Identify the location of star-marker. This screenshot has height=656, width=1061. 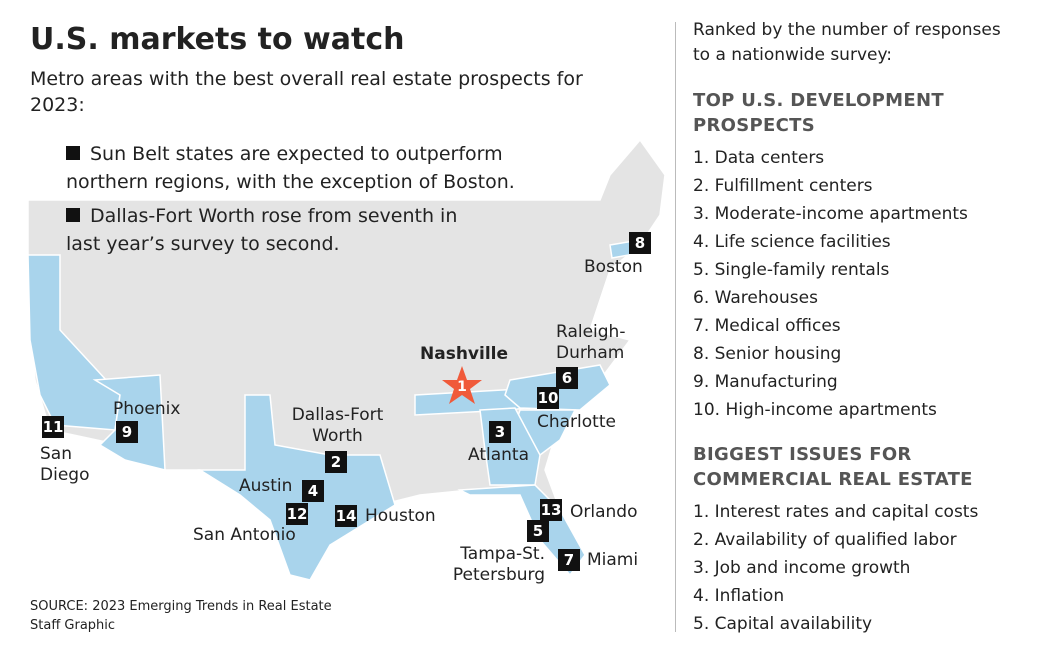
(462, 385).